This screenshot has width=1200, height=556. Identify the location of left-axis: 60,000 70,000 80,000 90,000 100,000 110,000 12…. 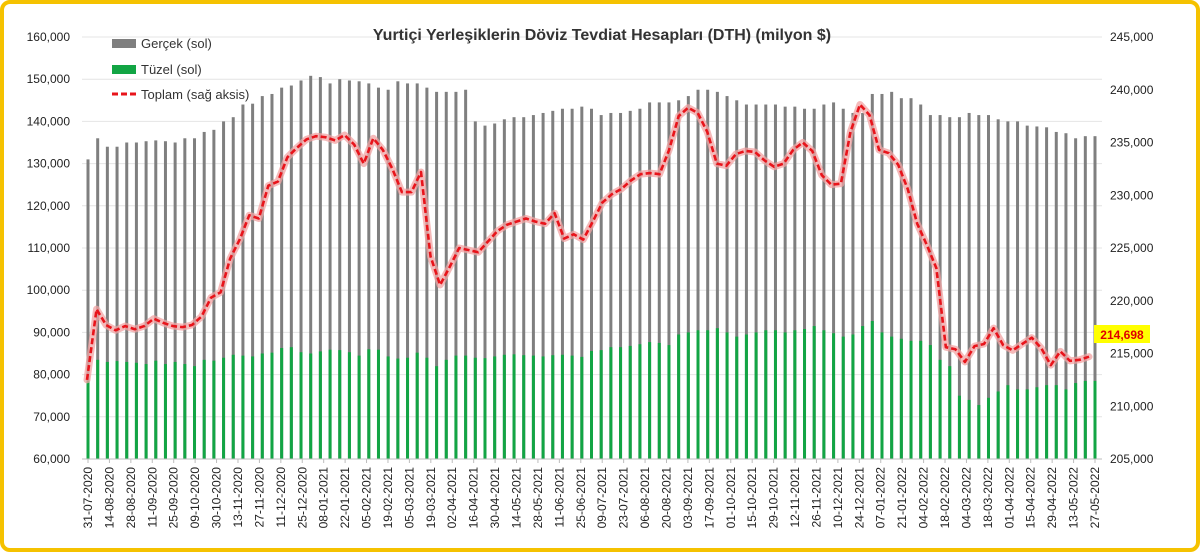
(49, 248).